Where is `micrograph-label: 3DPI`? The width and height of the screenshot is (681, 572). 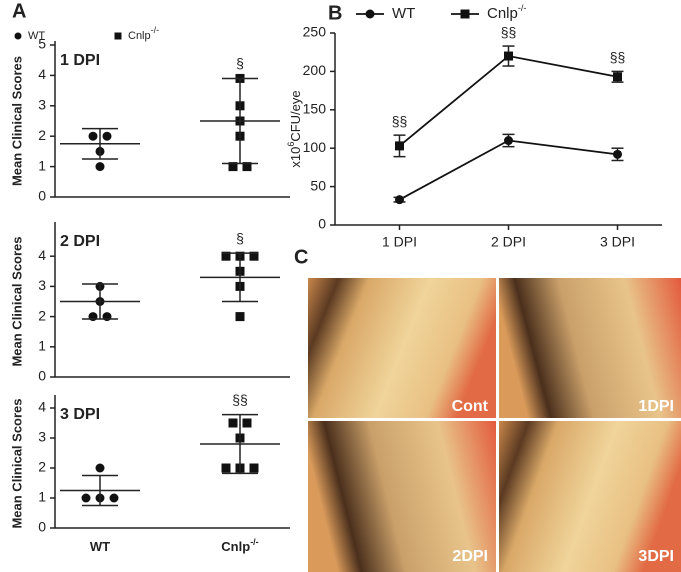
micrograph-label: 3DPI is located at coordinates (656, 556).